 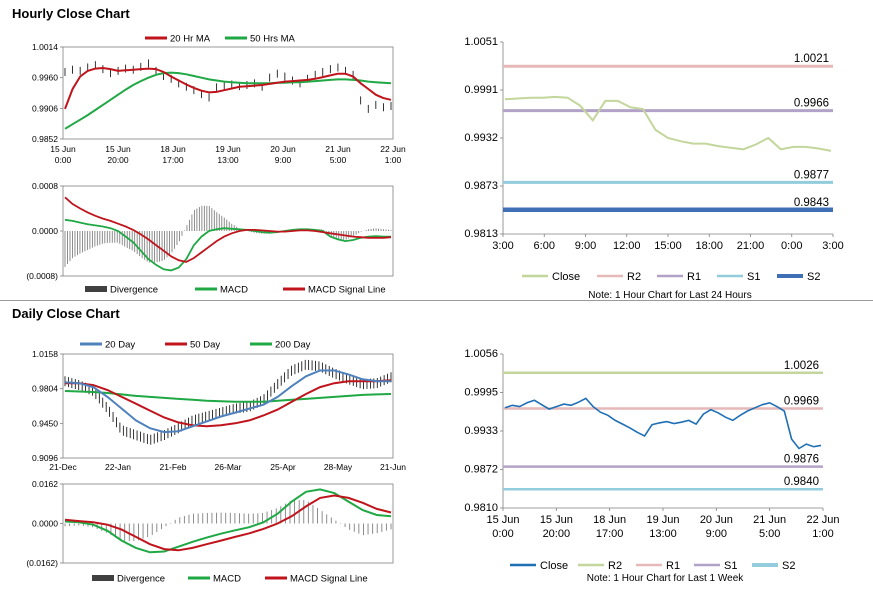 I want to click on hourly-legend-macd-signal-label: MACD Signal Line, so click(x=347, y=290).